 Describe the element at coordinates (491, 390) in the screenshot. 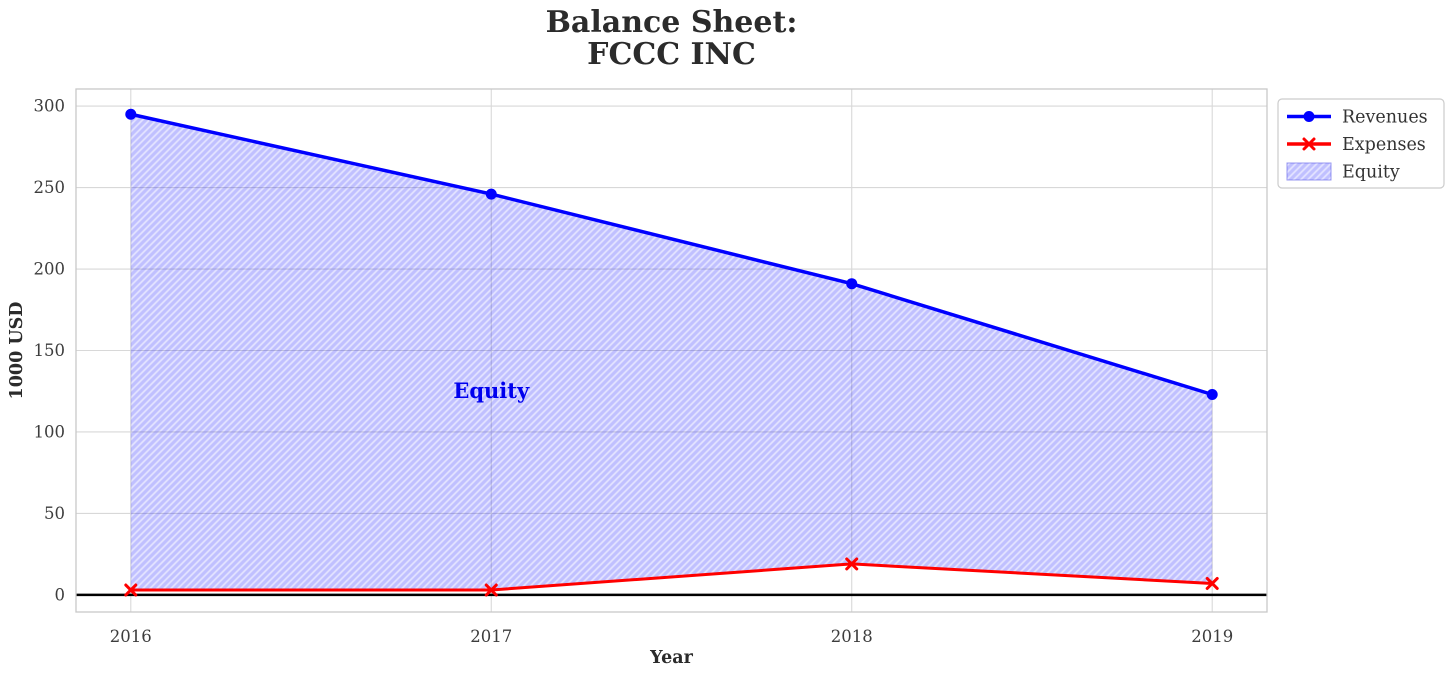

I see `equity-annotation: Equity` at that location.